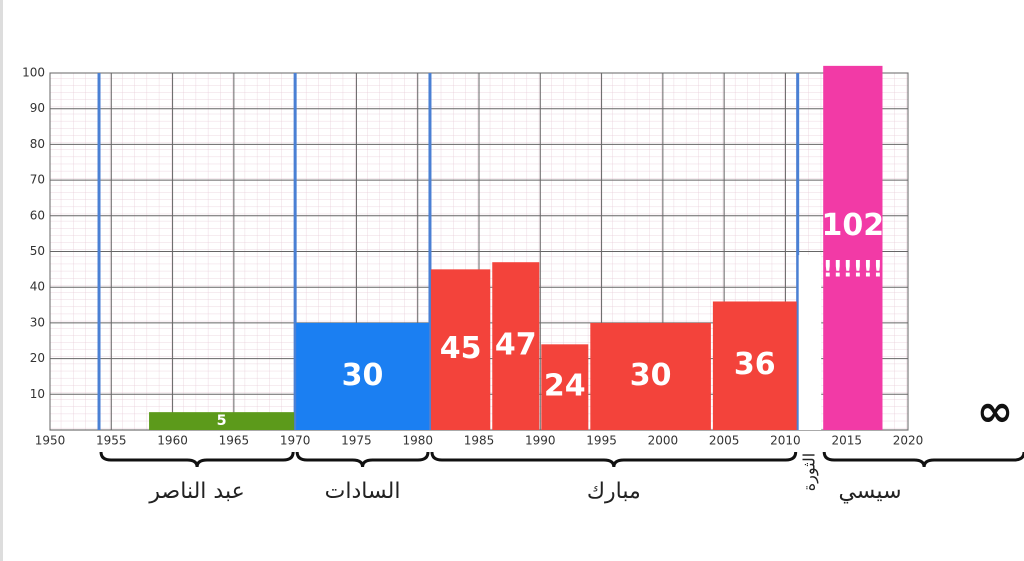  Describe the element at coordinates (37, 394) in the screenshot. I see `y-tick-label: 10` at that location.